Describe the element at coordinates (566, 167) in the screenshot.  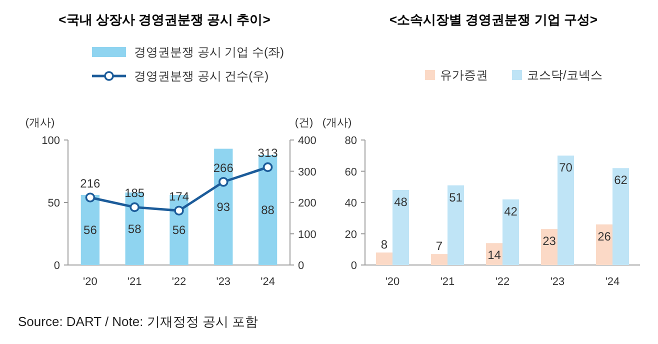
I see `data-label: 70` at that location.